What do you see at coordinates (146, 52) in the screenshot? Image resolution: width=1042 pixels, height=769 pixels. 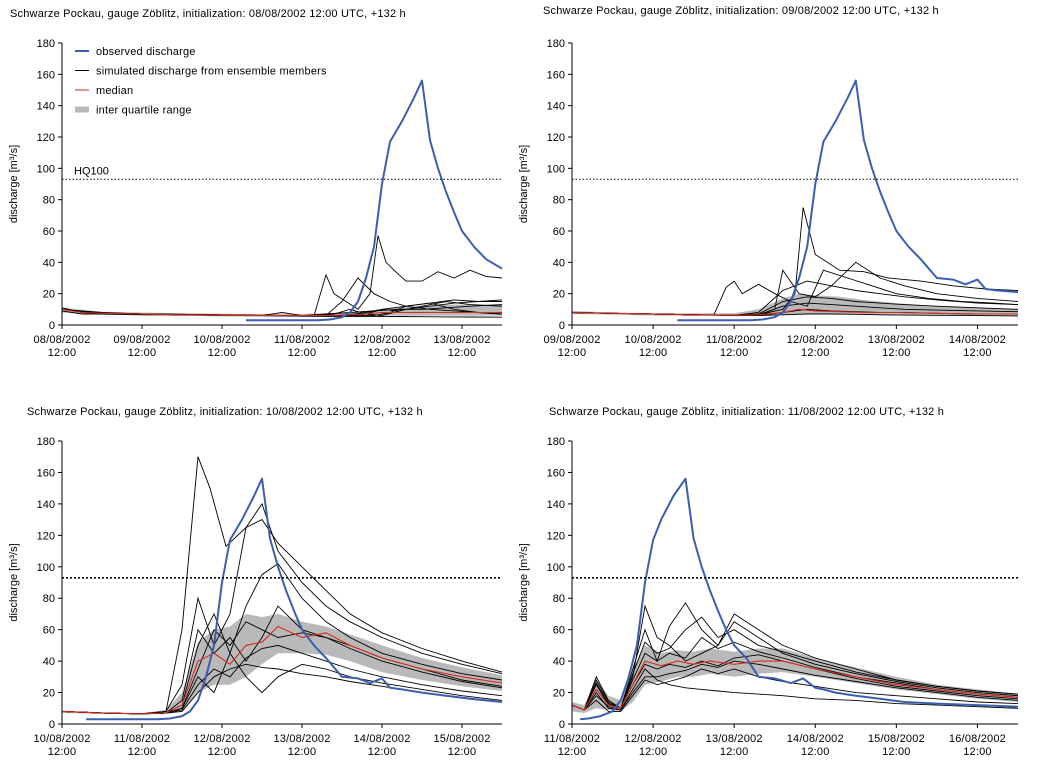 I see `legend-entry: observed discharge` at bounding box center [146, 52].